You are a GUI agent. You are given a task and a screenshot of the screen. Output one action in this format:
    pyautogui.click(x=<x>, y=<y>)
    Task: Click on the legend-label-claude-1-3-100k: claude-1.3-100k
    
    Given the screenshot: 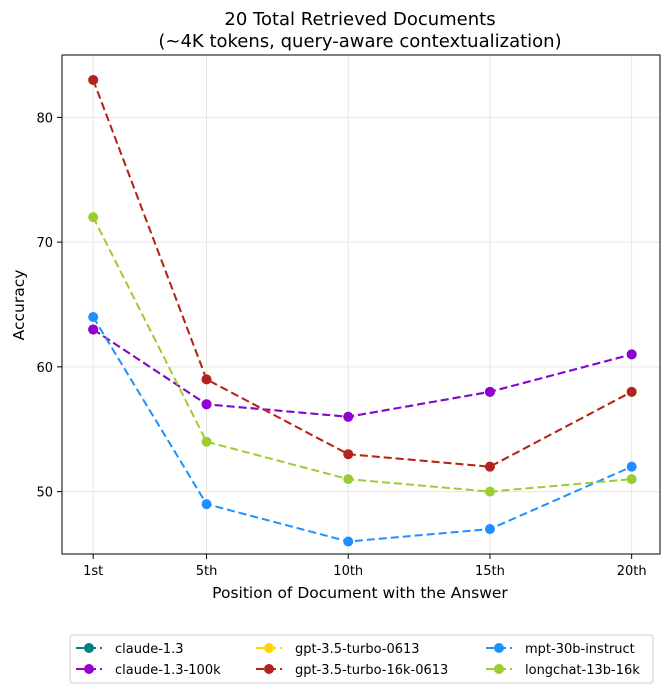 What is the action you would take?
    pyautogui.click(x=168, y=670)
    